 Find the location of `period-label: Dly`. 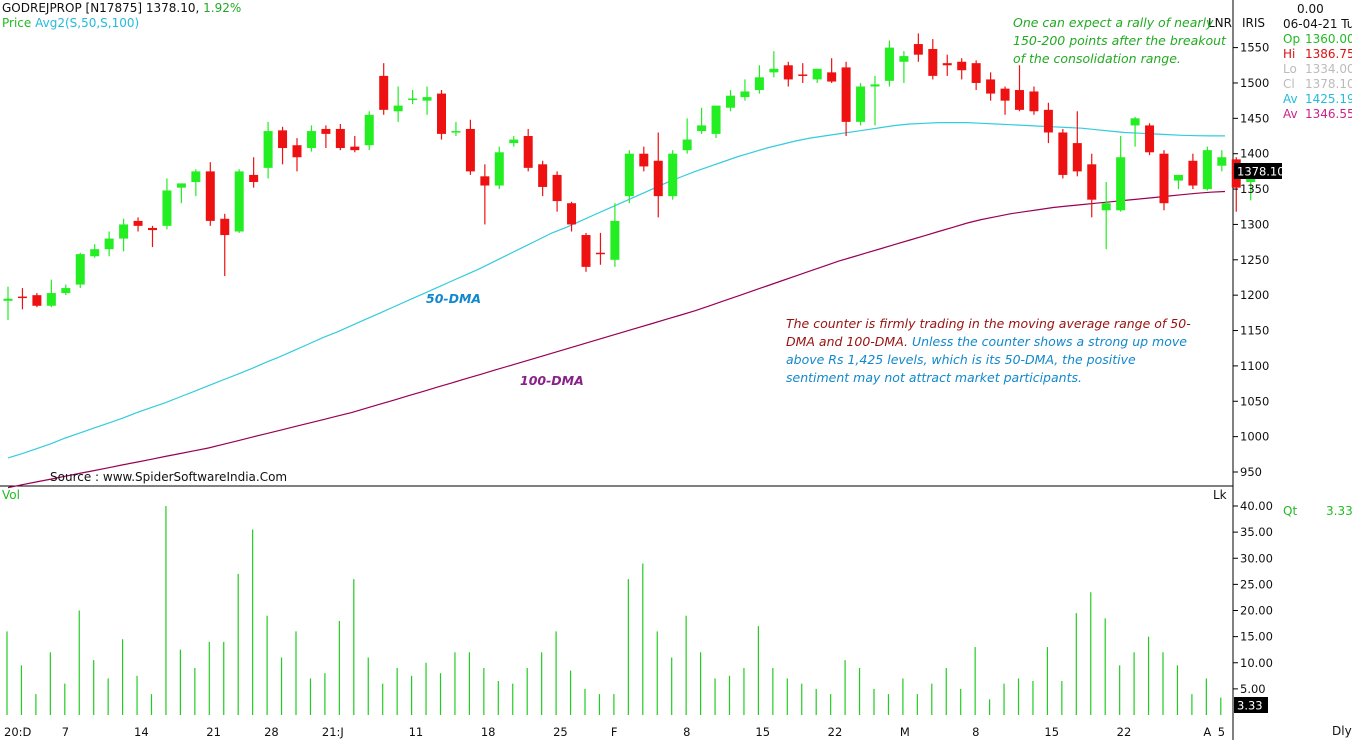

period-label: Dly is located at coordinates (1342, 731).